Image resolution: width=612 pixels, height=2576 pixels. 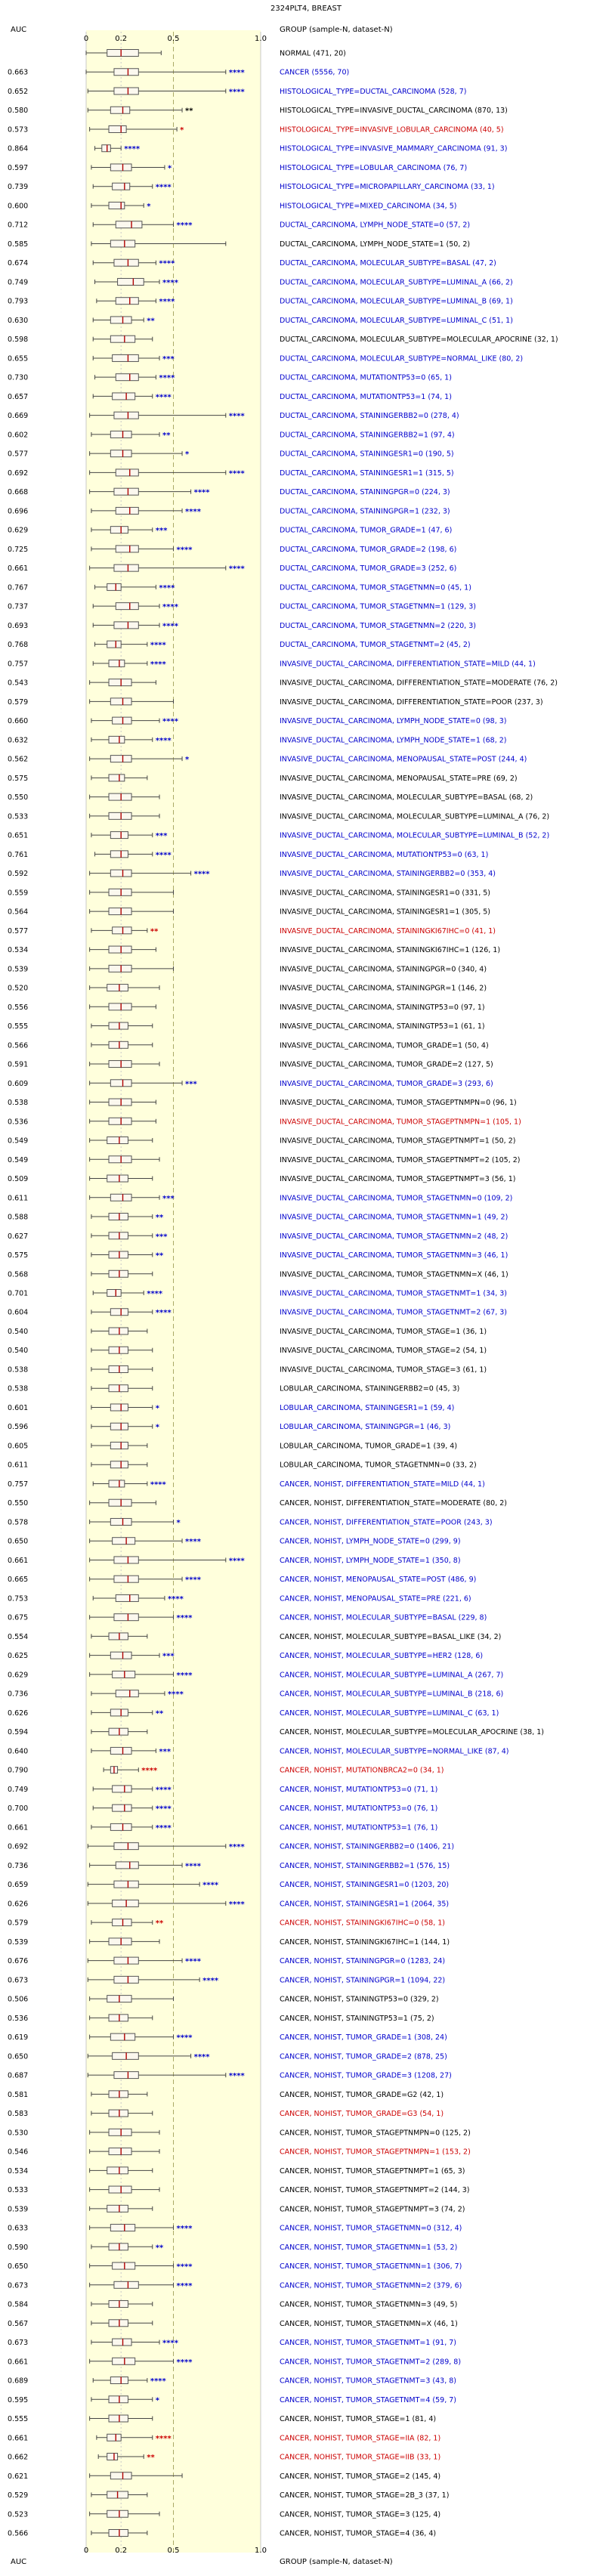 I want to click on group-label: CANCER, NOHIST, TUMOR_STAGE=4 (36, 4), so click(x=358, y=2534).